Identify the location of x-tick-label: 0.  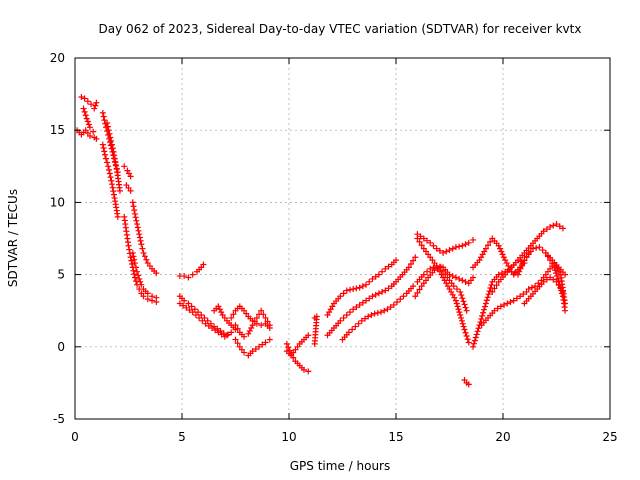
(75, 437).